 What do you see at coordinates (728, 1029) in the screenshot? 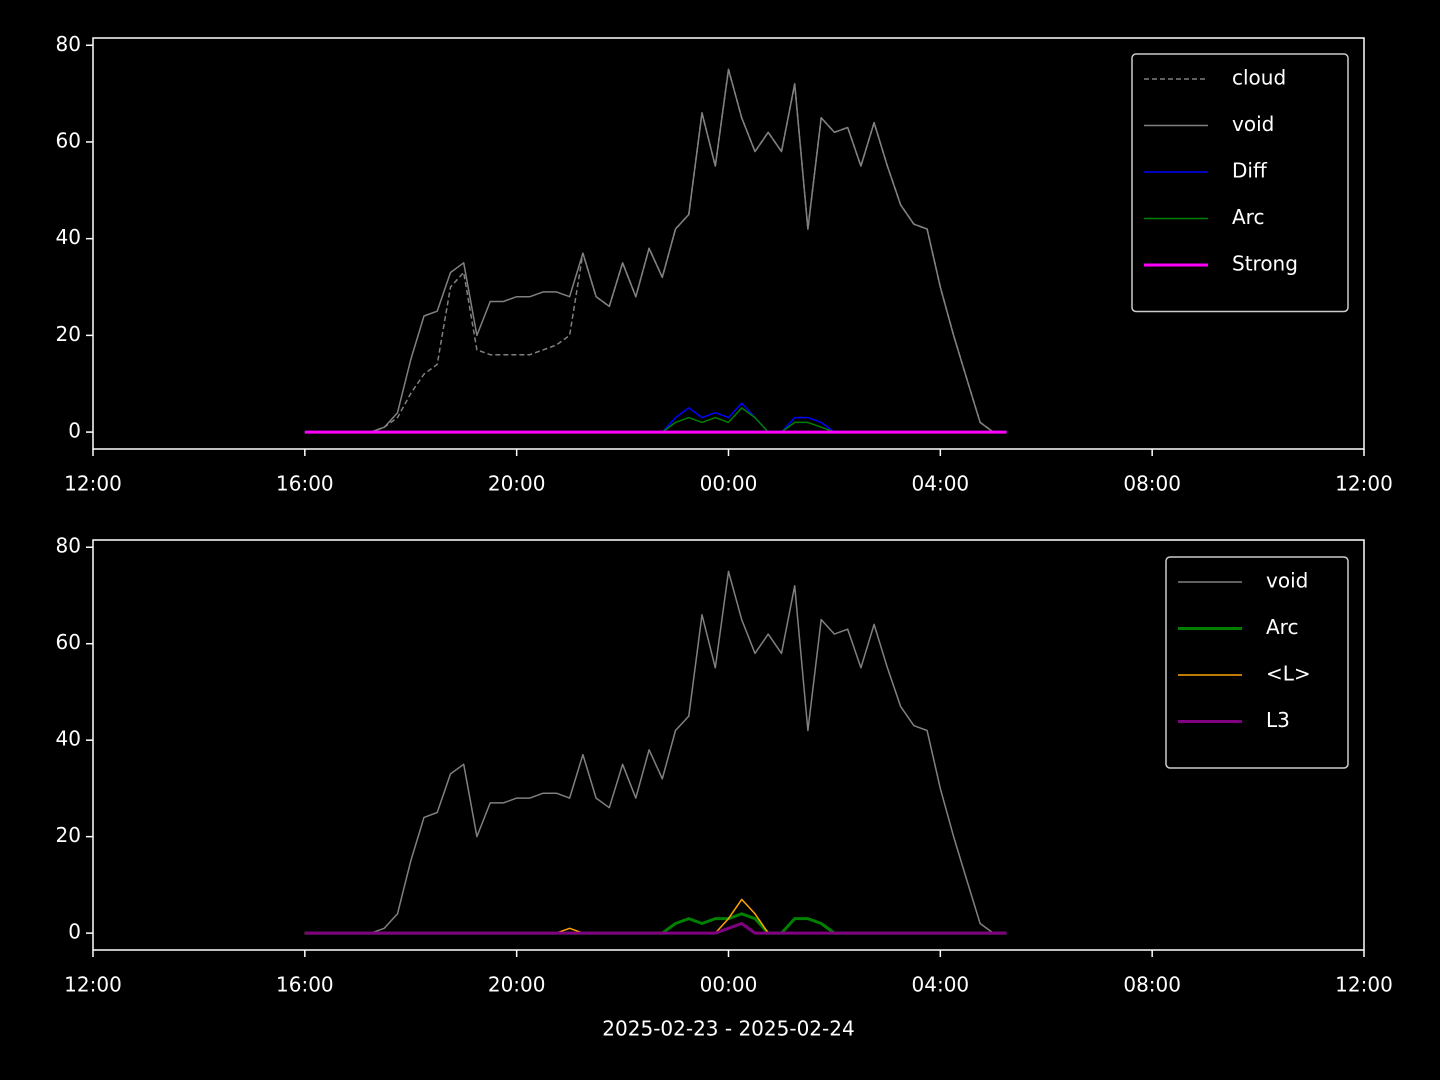
I see `x-axis-label: 2025-02-23 - 2025-02-24` at bounding box center [728, 1029].